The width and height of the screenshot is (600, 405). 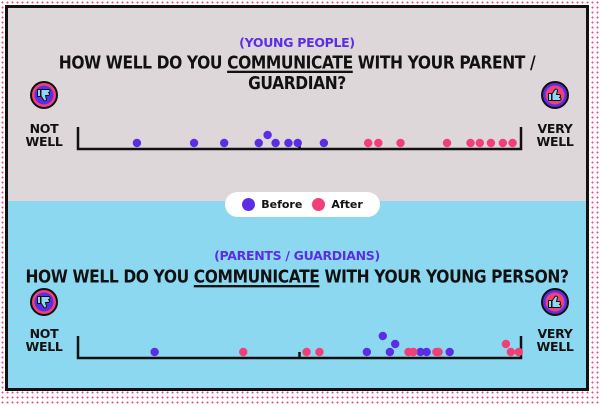 What do you see at coordinates (347, 204) in the screenshot?
I see `legend-label-after: After` at bounding box center [347, 204].